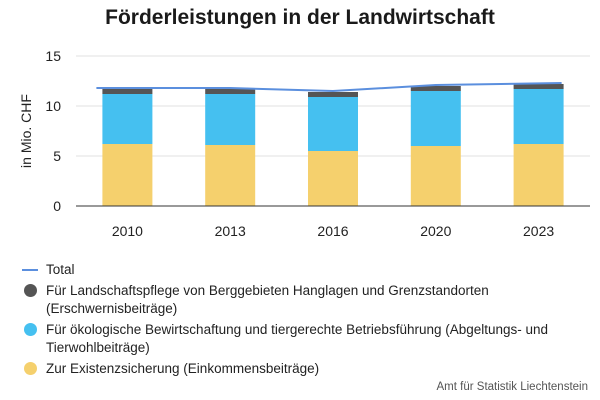  I want to click on x-tick-label: 2023, so click(538, 231).